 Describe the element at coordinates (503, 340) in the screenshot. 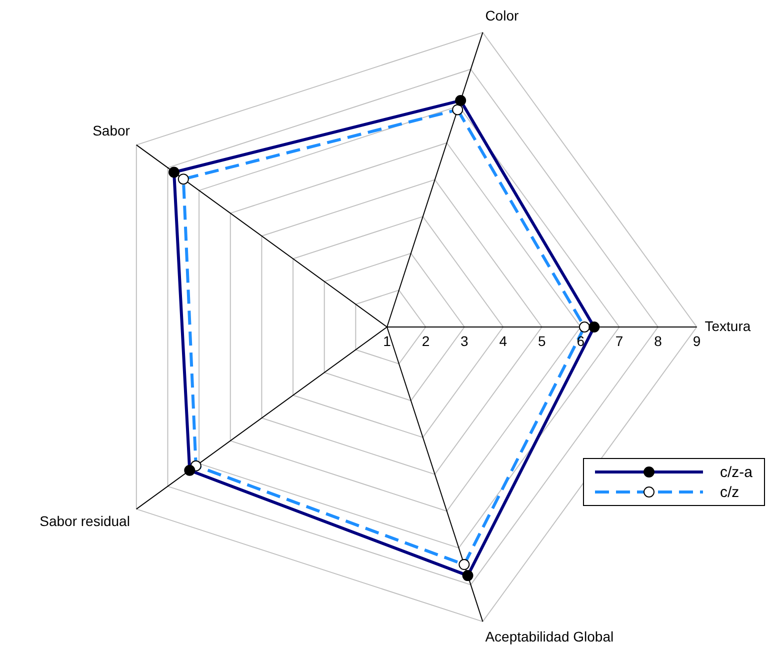

I see `y-tick-label: 4` at that location.